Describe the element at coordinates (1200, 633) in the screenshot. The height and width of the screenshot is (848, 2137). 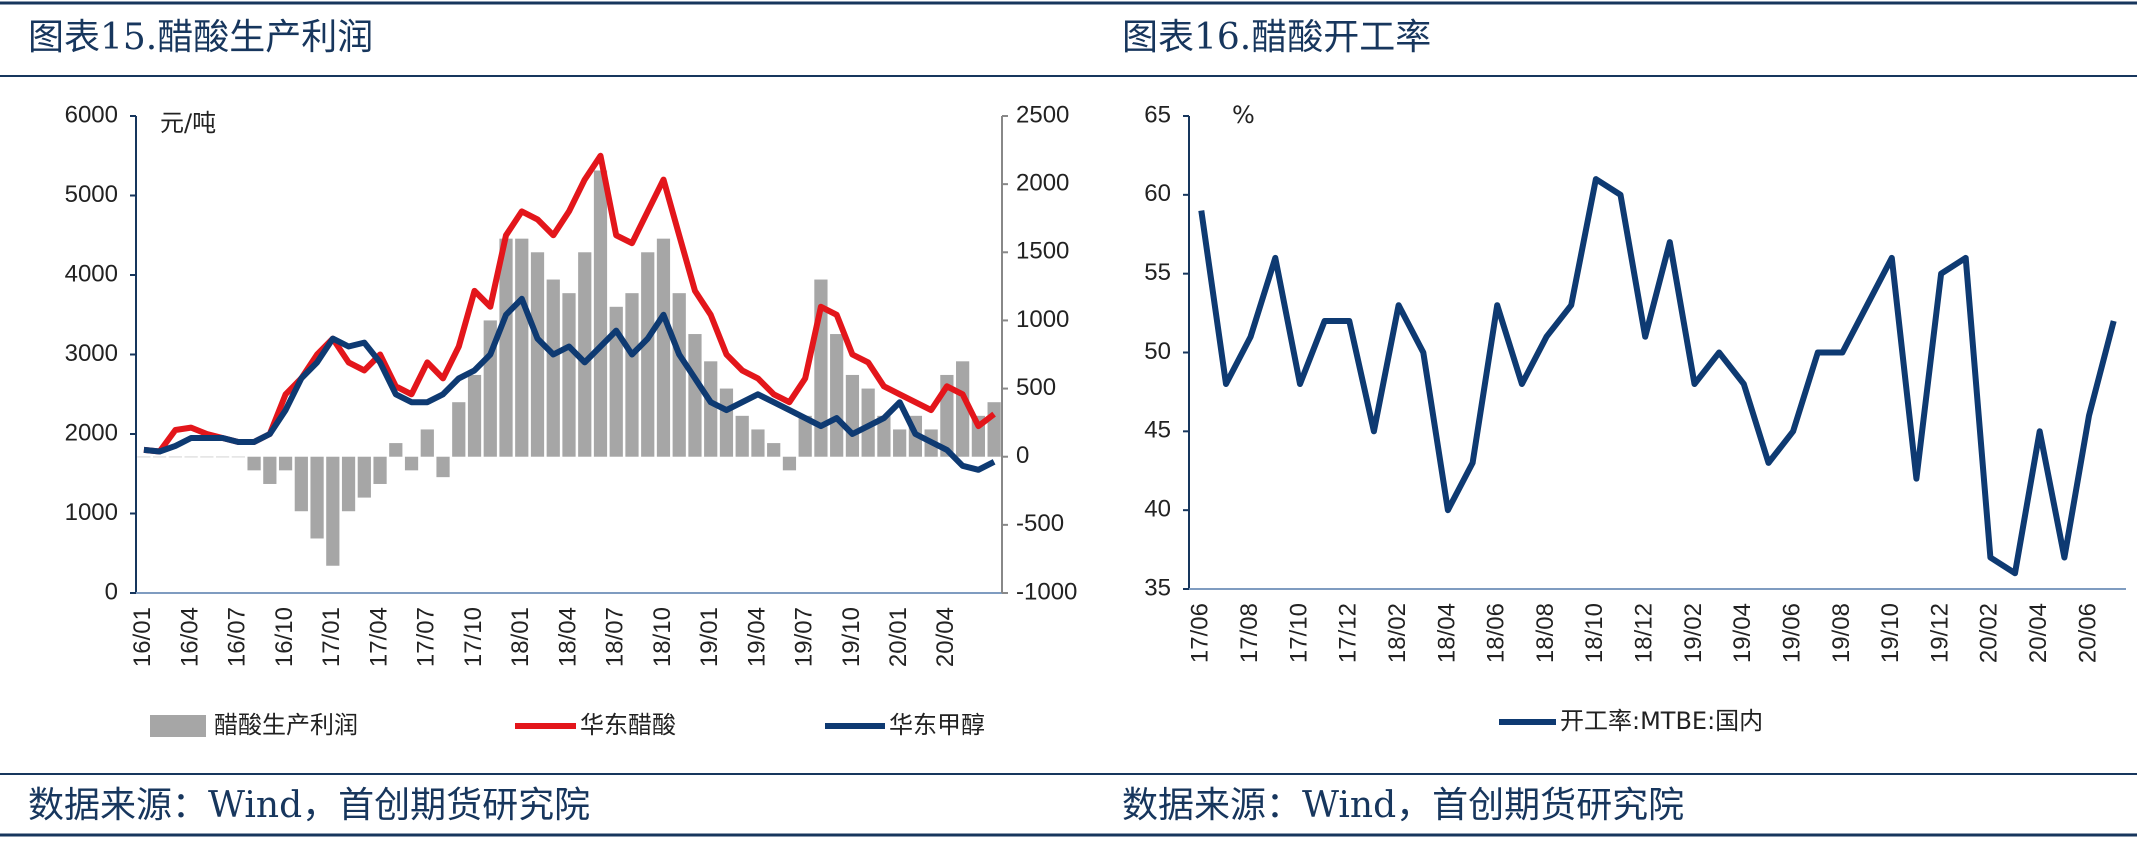
I see `x-tick-label: 17/06` at that location.